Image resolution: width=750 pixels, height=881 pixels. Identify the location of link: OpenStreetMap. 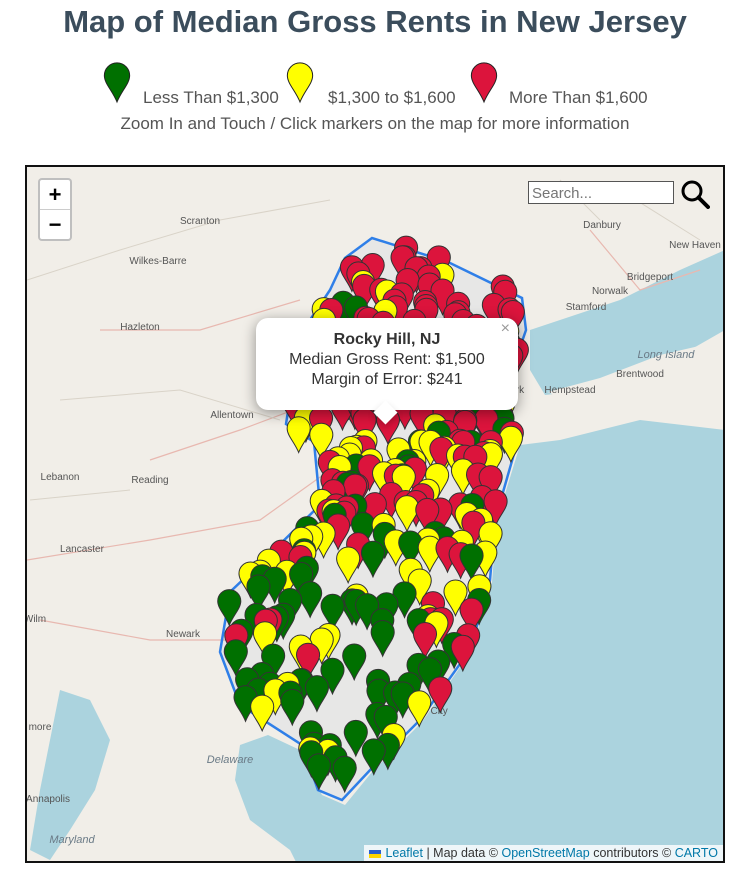
(545, 853).